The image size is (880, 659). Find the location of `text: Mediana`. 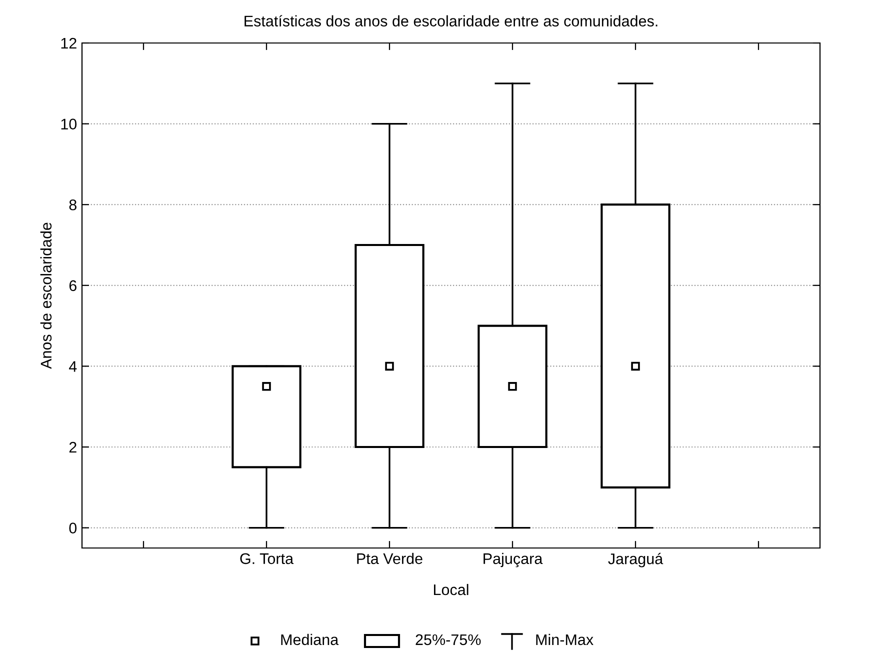

text: Mediana is located at coordinates (310, 640).